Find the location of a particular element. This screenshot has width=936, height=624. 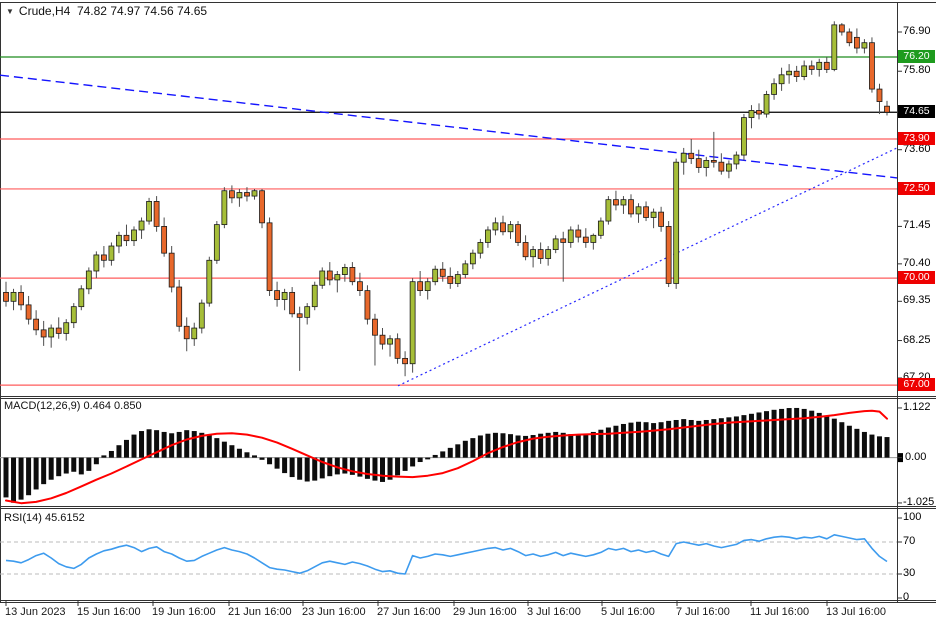

time-axis-label: 23 Jun 16:00 is located at coordinates (334, 612).